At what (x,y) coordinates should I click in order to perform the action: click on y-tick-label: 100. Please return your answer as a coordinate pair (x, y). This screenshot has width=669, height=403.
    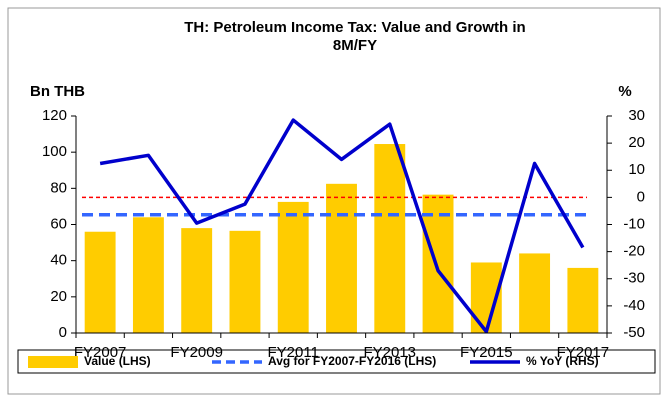
    Looking at the image, I should click on (54, 151).